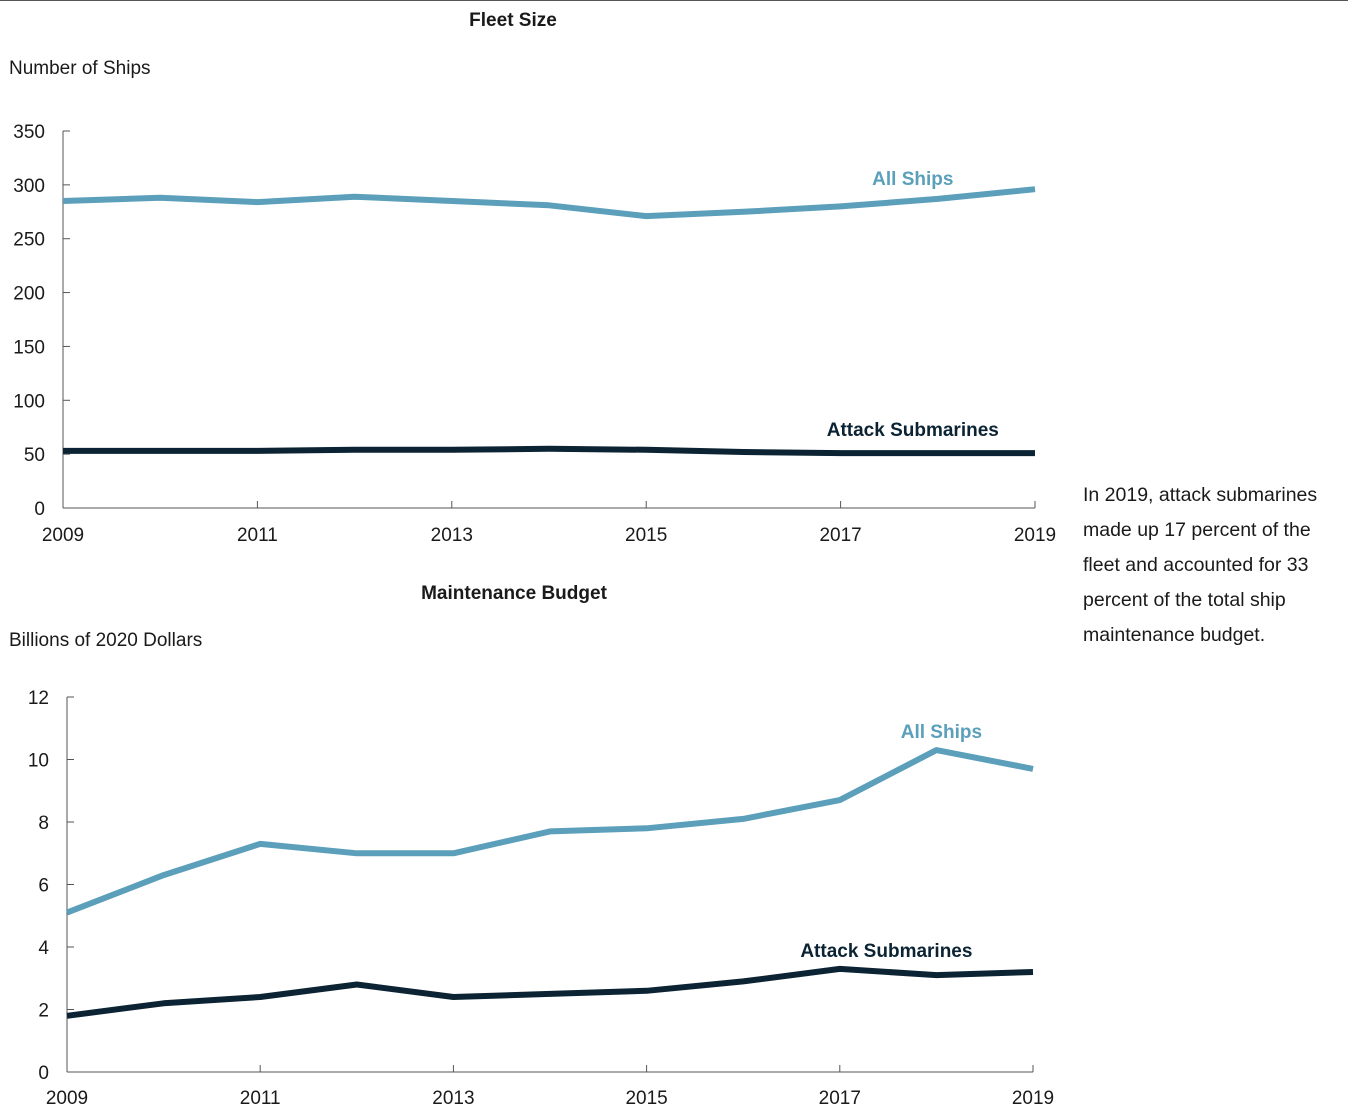 Image resolution: width=1348 pixels, height=1113 pixels. What do you see at coordinates (80, 68) in the screenshot?
I see `y-axis-label: Number of Ships` at bounding box center [80, 68].